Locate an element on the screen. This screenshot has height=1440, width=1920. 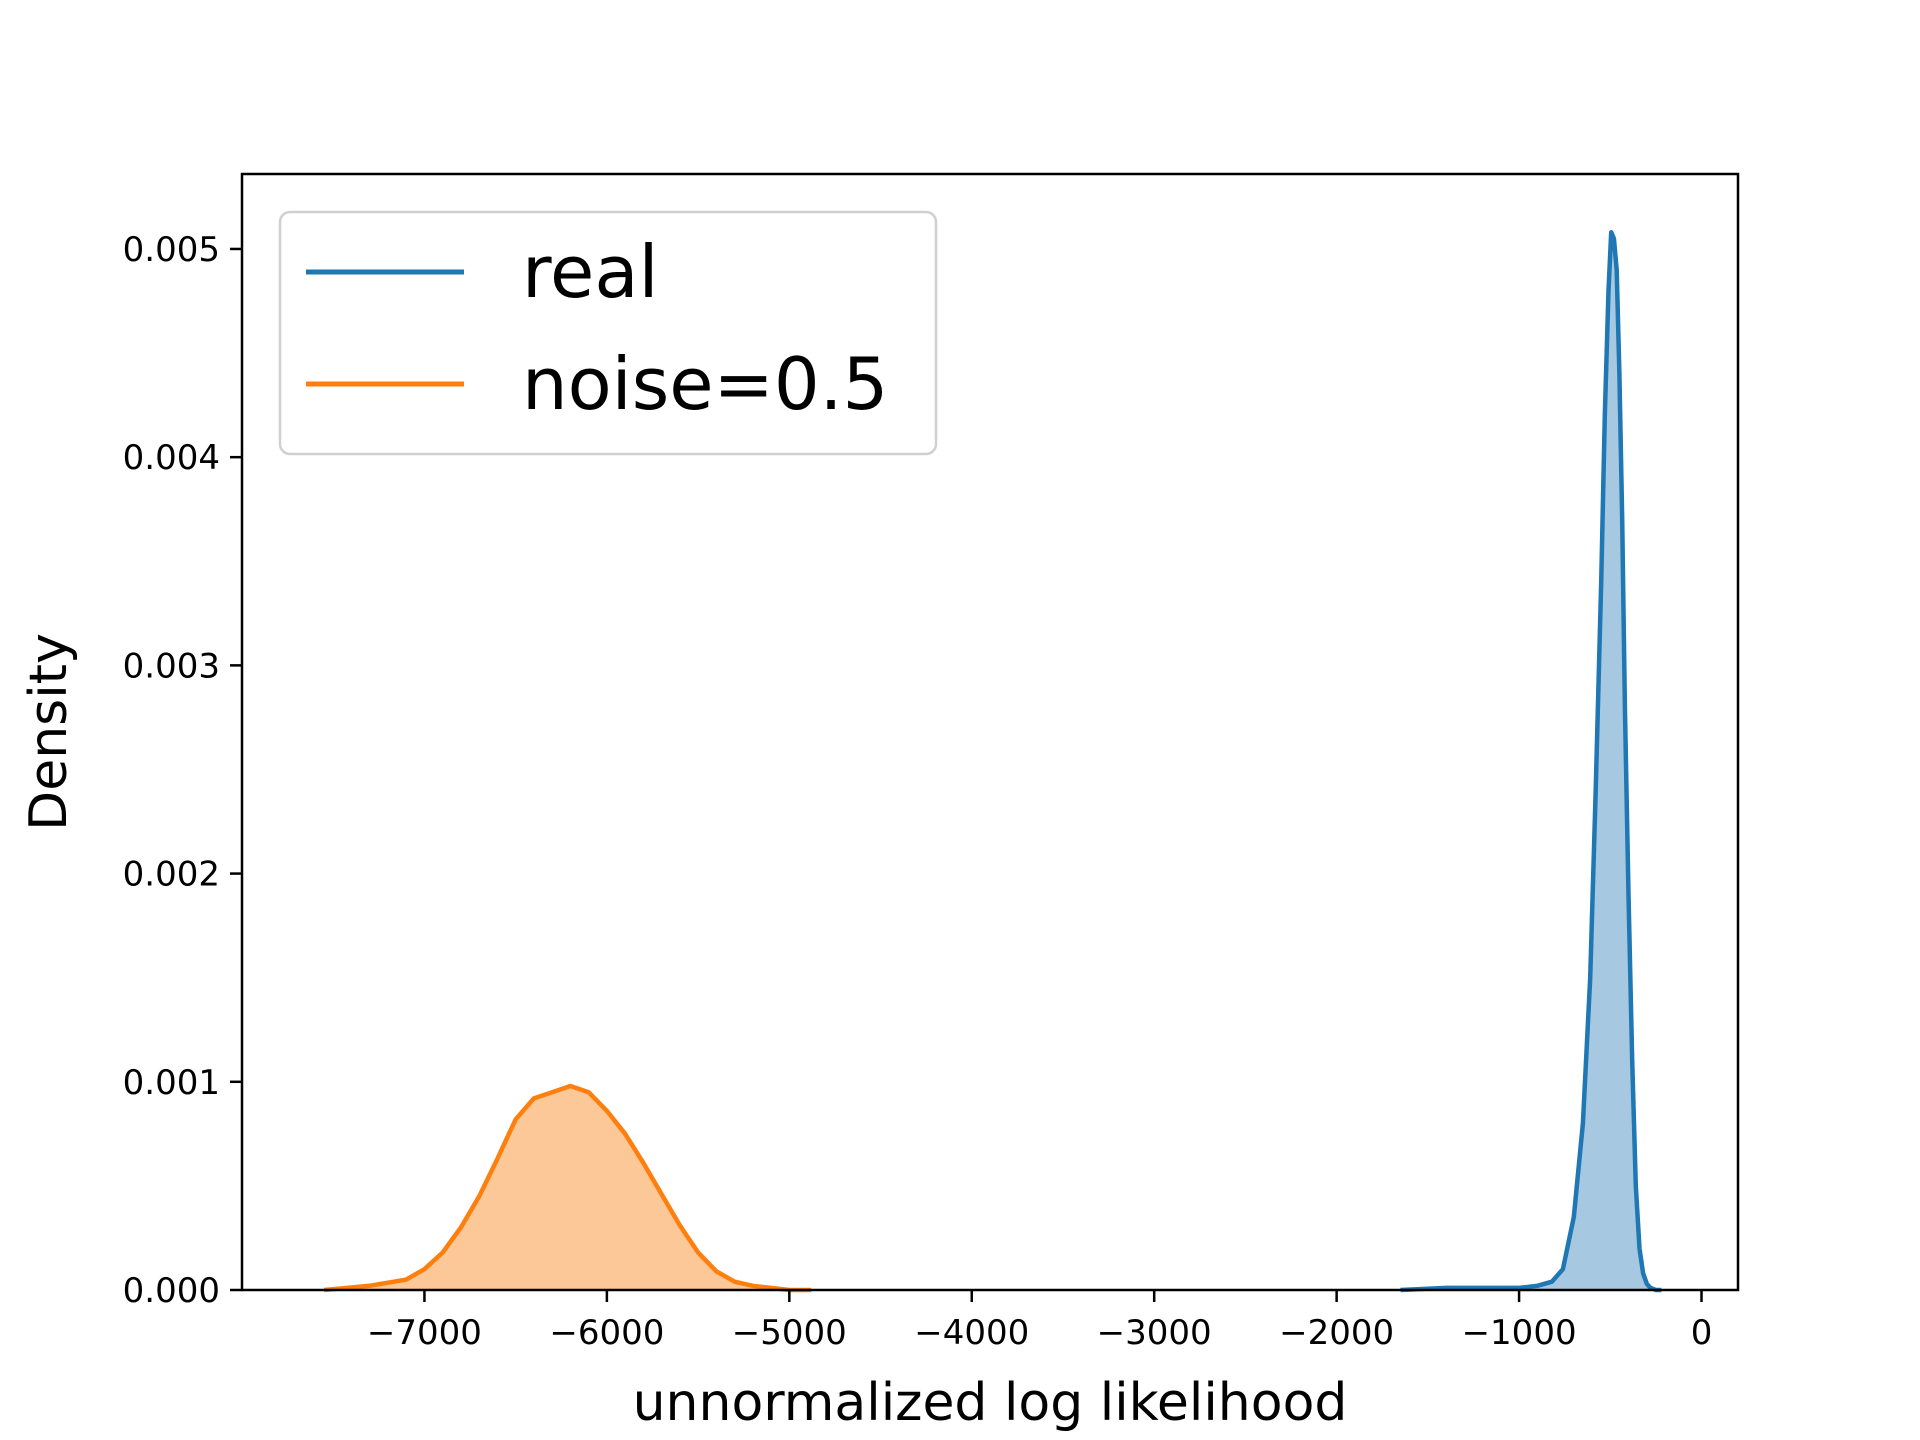
x-tick-label: −6000 is located at coordinates (606, 1333).